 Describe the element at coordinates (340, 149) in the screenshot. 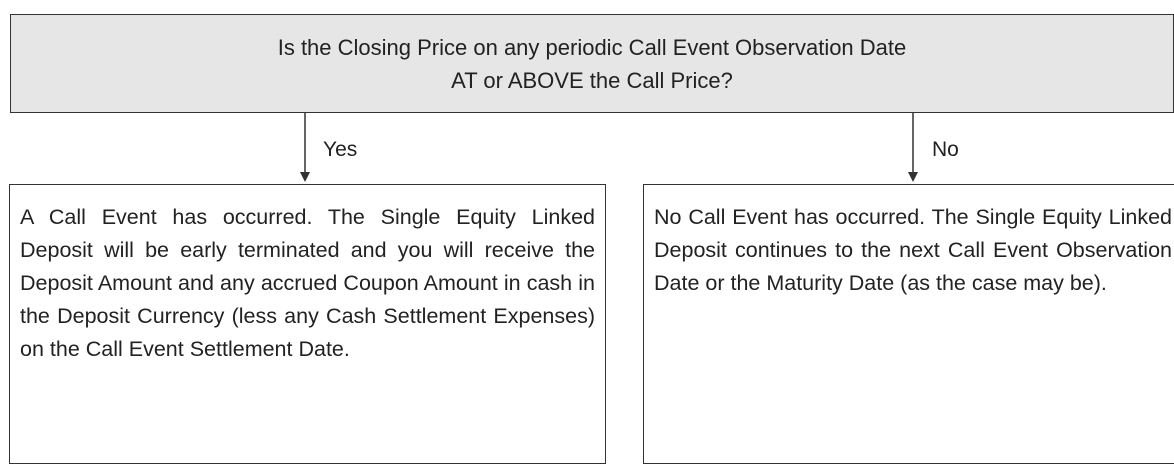

I see `branch-label: Yes` at that location.